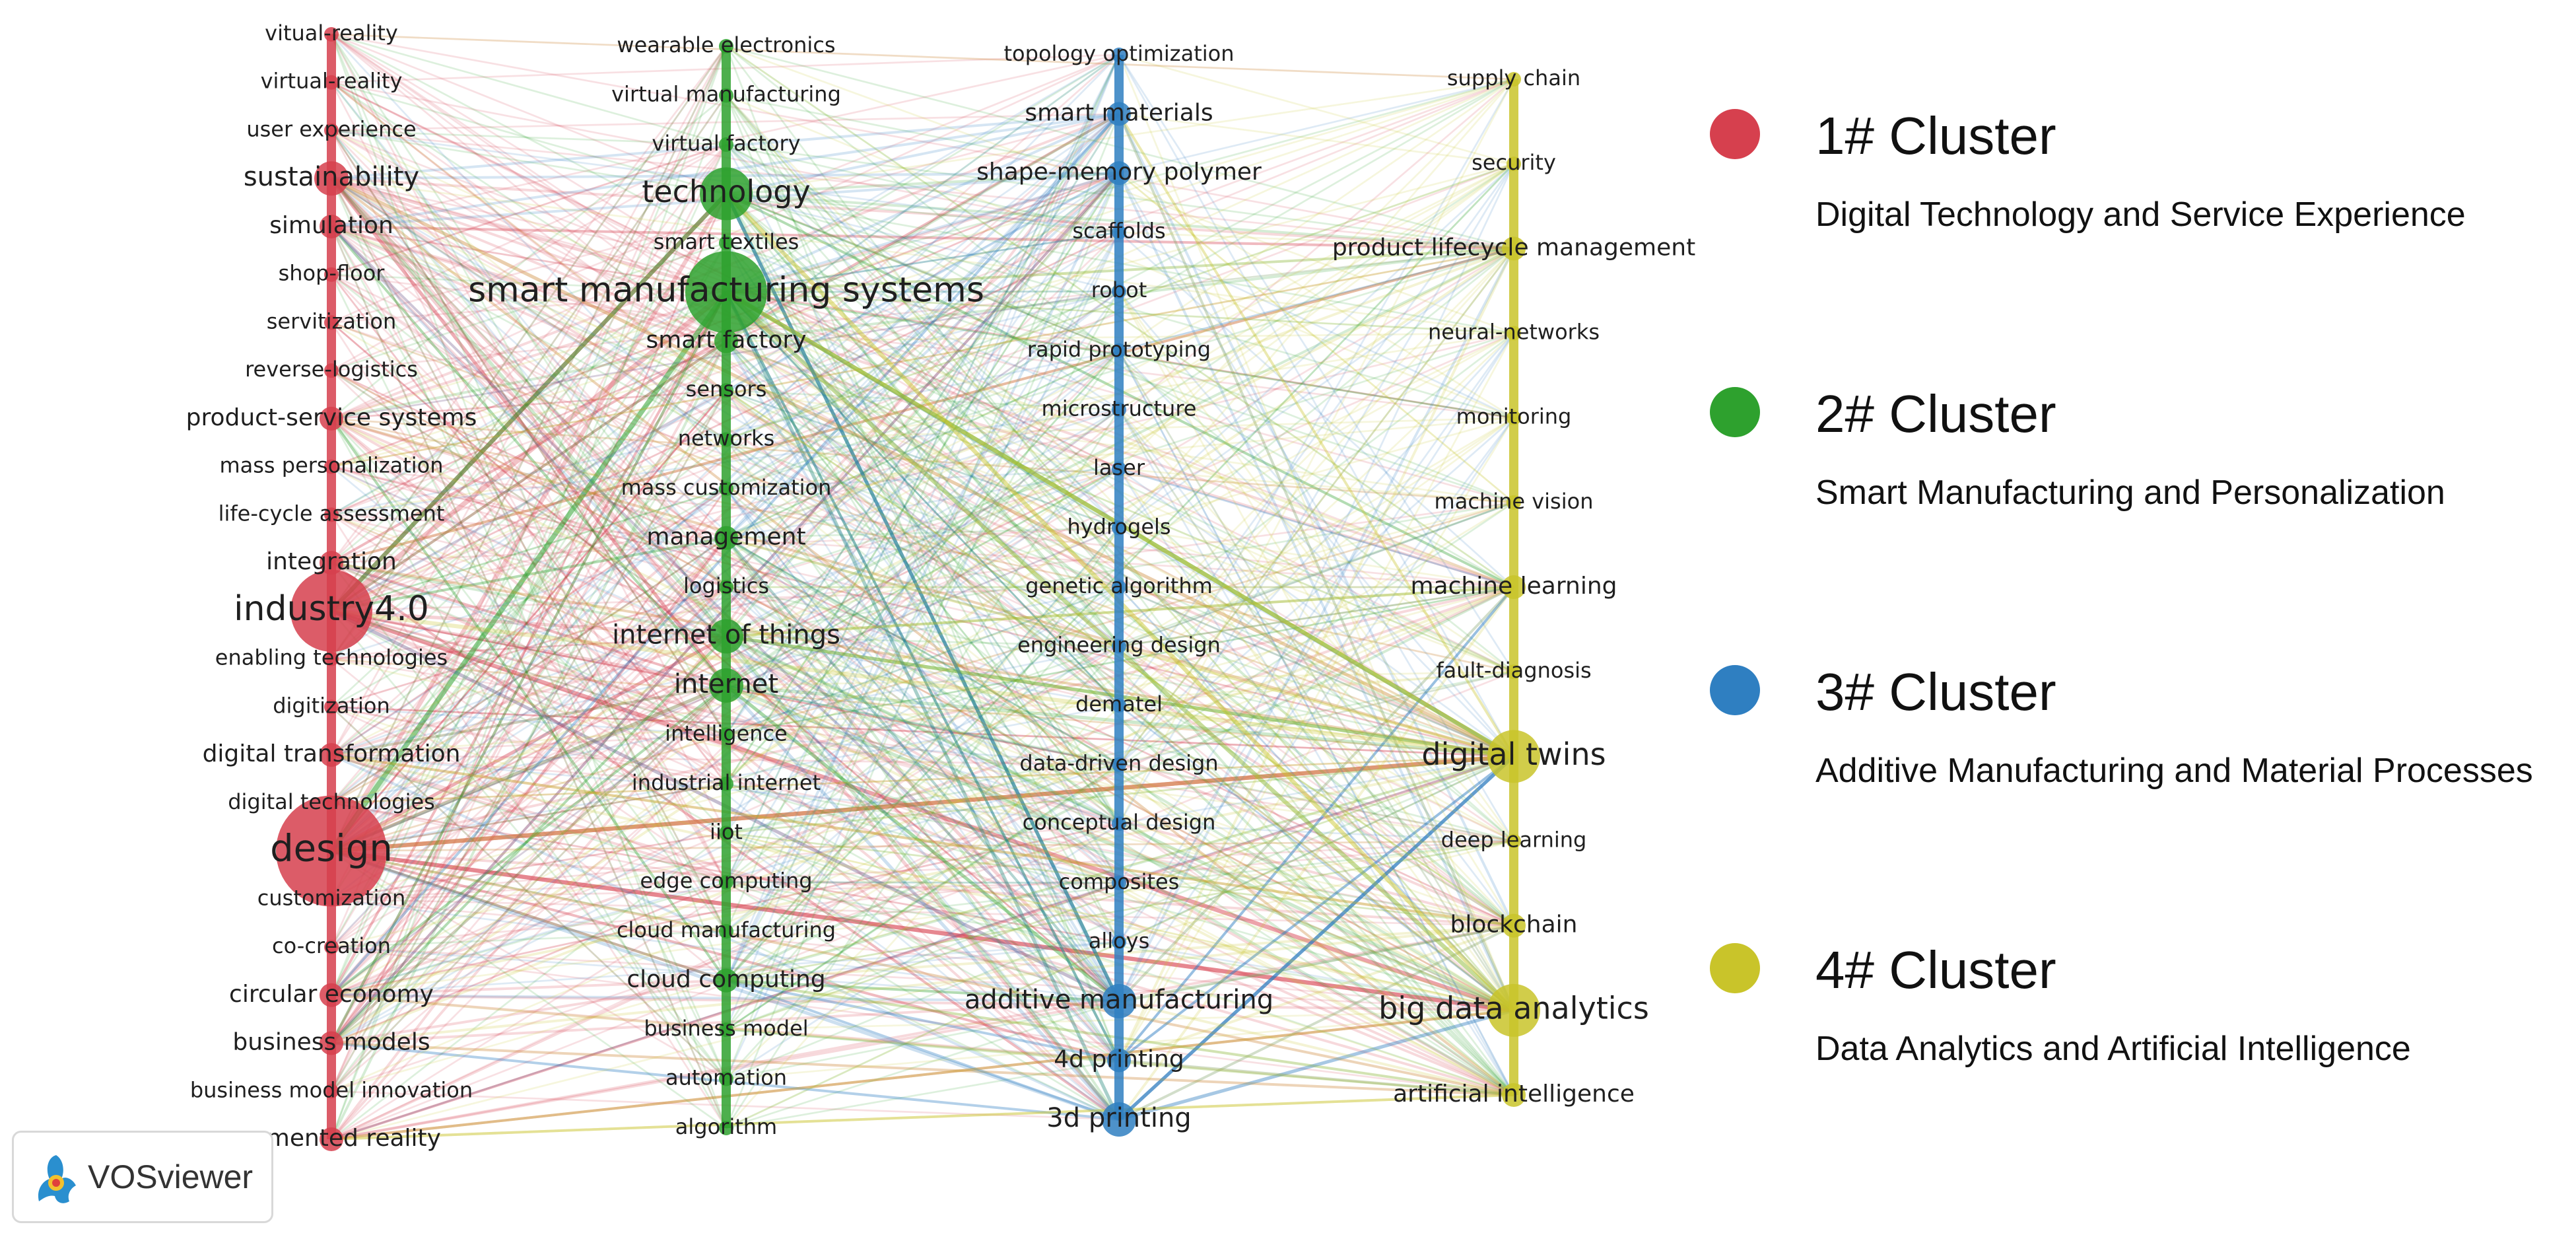  What do you see at coordinates (1119, 764) in the screenshot?
I see `node-data-driven-design` at bounding box center [1119, 764].